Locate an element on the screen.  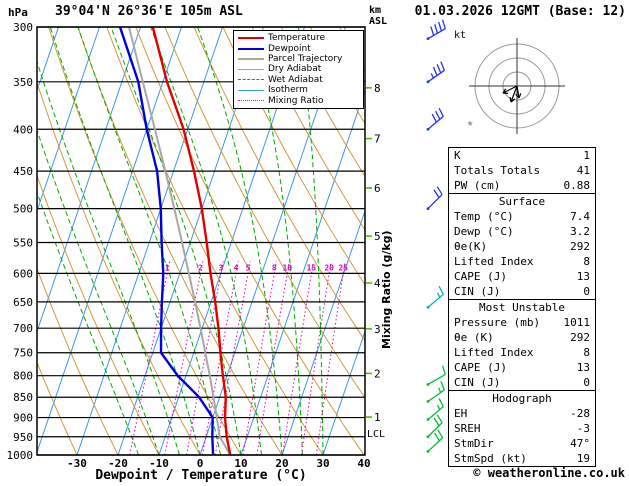
table-row: Totals Totals 41 is located at coordinates (522, 170).